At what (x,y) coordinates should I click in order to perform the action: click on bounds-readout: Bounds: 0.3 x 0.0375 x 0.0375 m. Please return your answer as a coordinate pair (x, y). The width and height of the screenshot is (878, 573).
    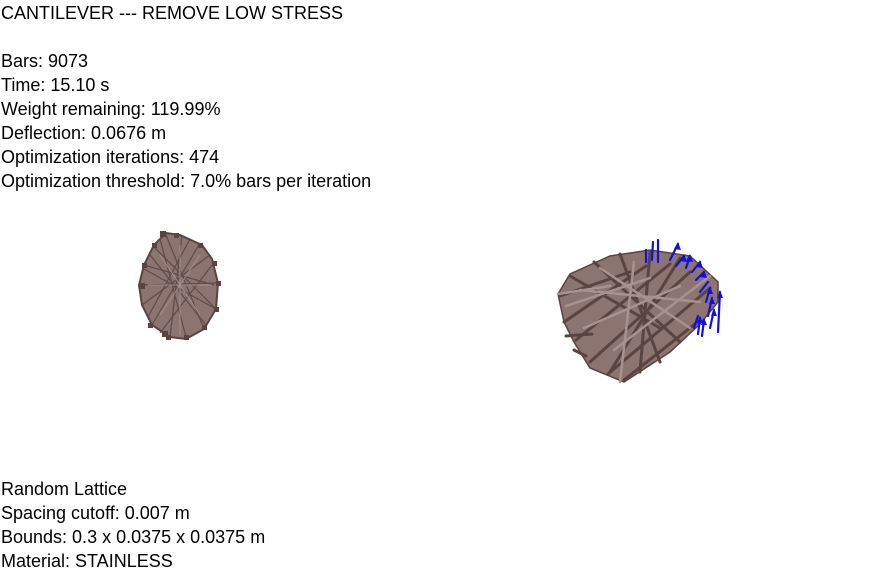
    Looking at the image, I should click on (133, 537).